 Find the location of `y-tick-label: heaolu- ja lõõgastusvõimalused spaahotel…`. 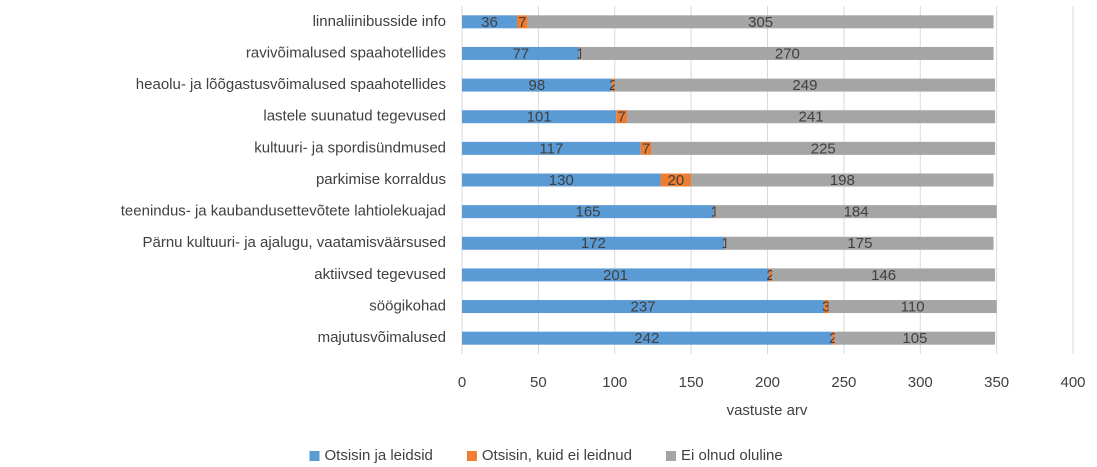

y-tick-label: heaolu- ja lõõgastusvõimalused spaahotel… is located at coordinates (291, 84).